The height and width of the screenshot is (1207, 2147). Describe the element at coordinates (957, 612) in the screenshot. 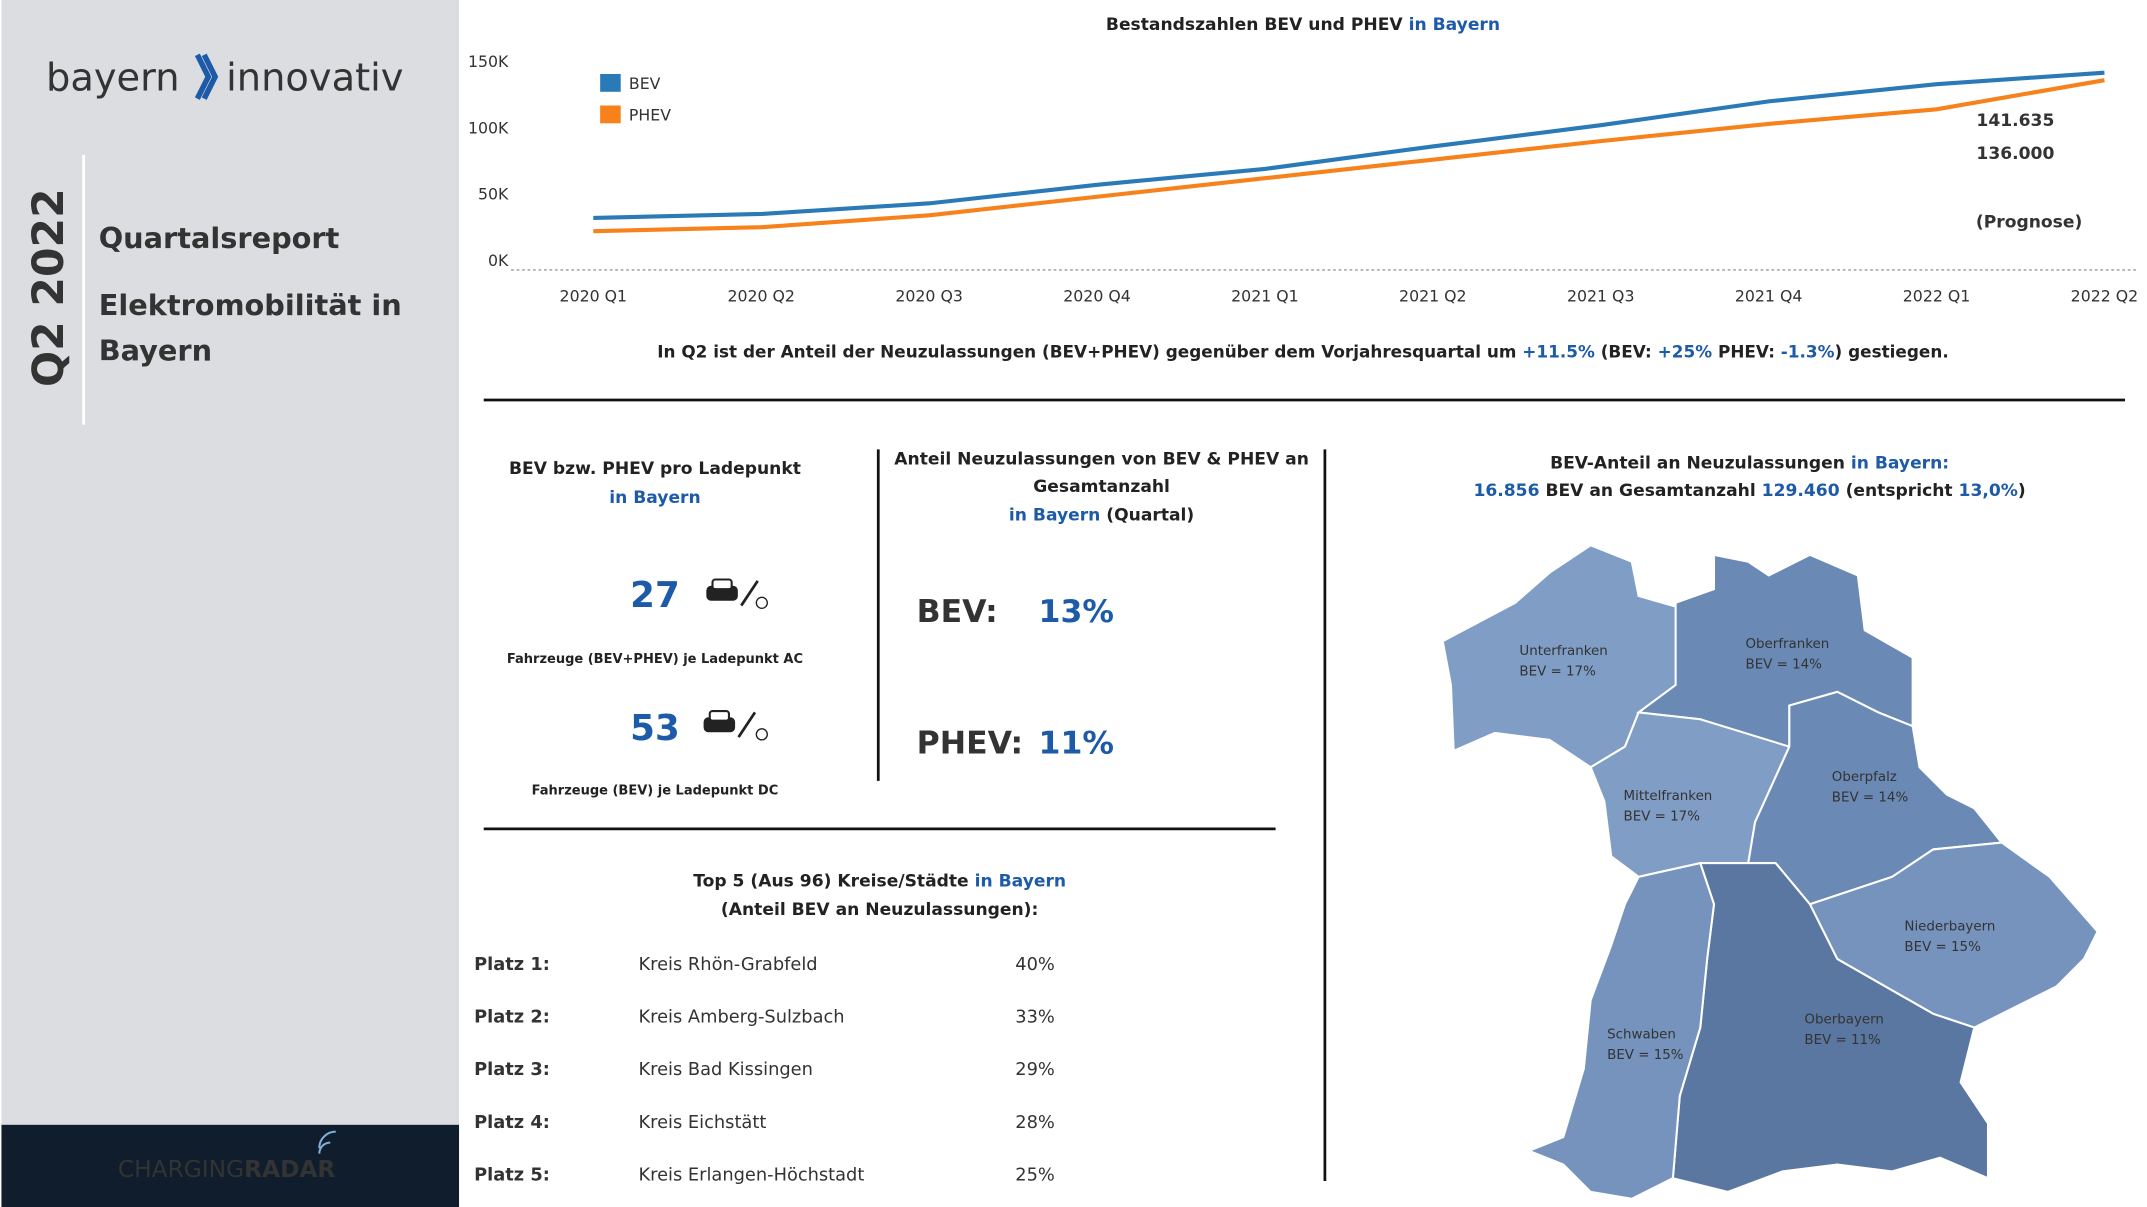

I see `bev-label: BEV:` at that location.